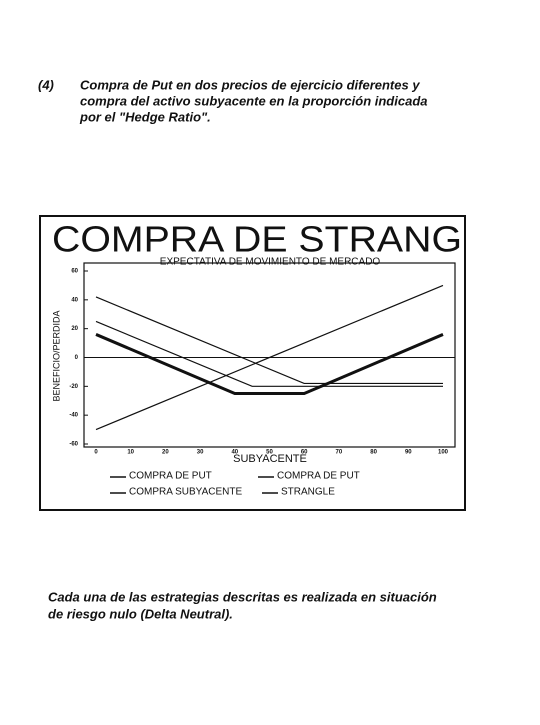  I want to click on x-tick-label: 100, so click(443, 453).